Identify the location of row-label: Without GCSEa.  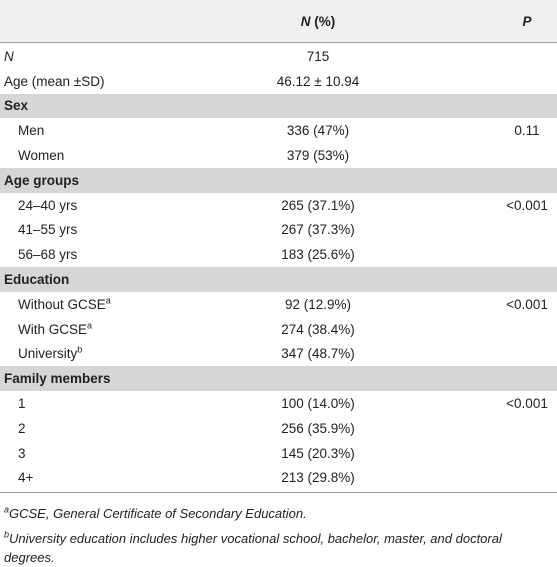
(64, 303).